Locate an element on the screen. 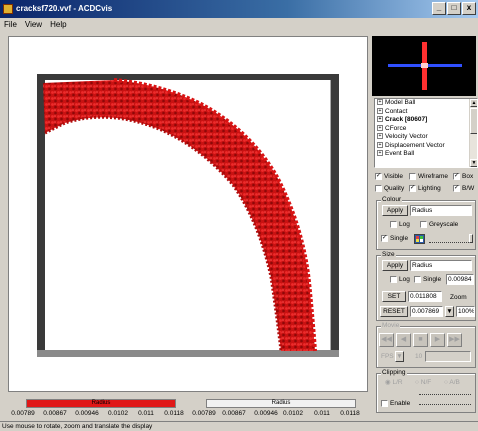 The width and height of the screenshot is (478, 431). tree-item-velocity-vector: + Velocity Vector is located at coordinates (402, 136).